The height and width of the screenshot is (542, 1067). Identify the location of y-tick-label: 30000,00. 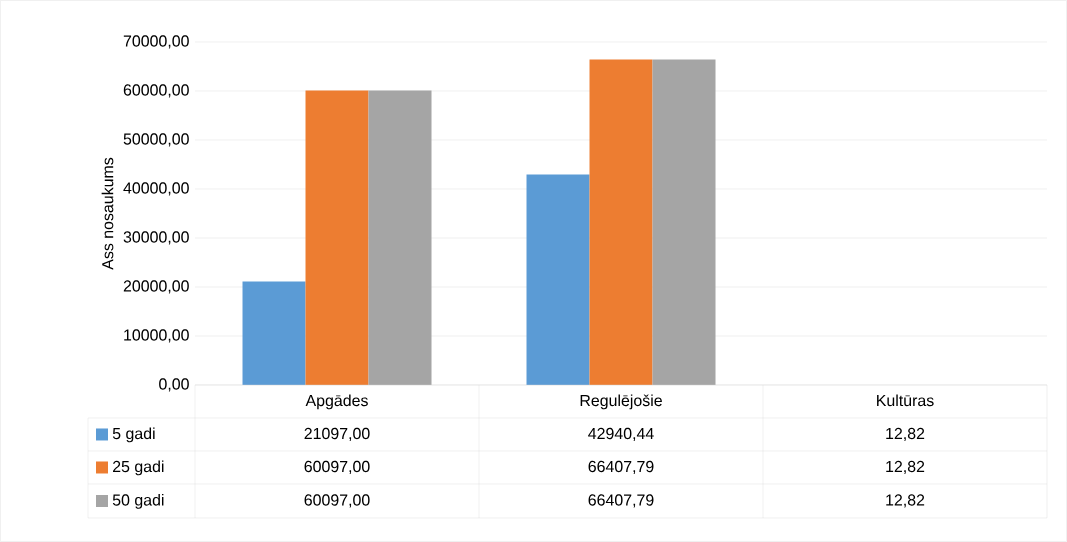
(156, 238).